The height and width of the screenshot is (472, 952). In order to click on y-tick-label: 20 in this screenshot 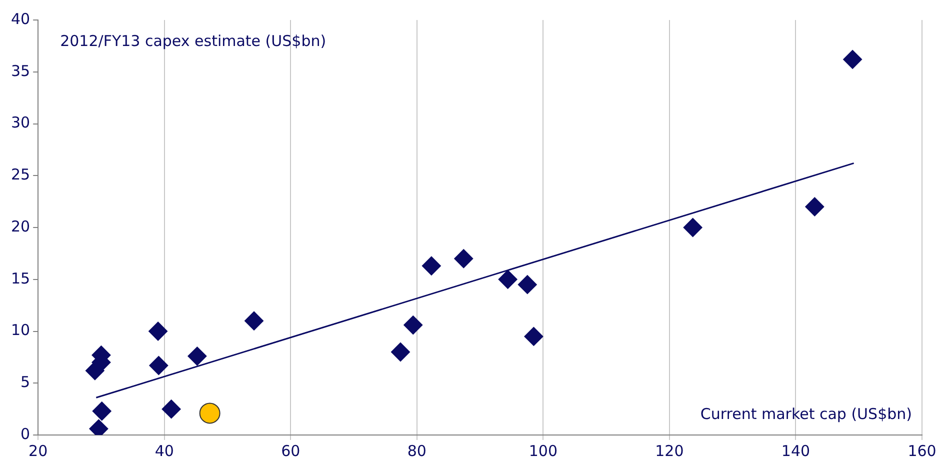, I will do `click(20, 226)`.